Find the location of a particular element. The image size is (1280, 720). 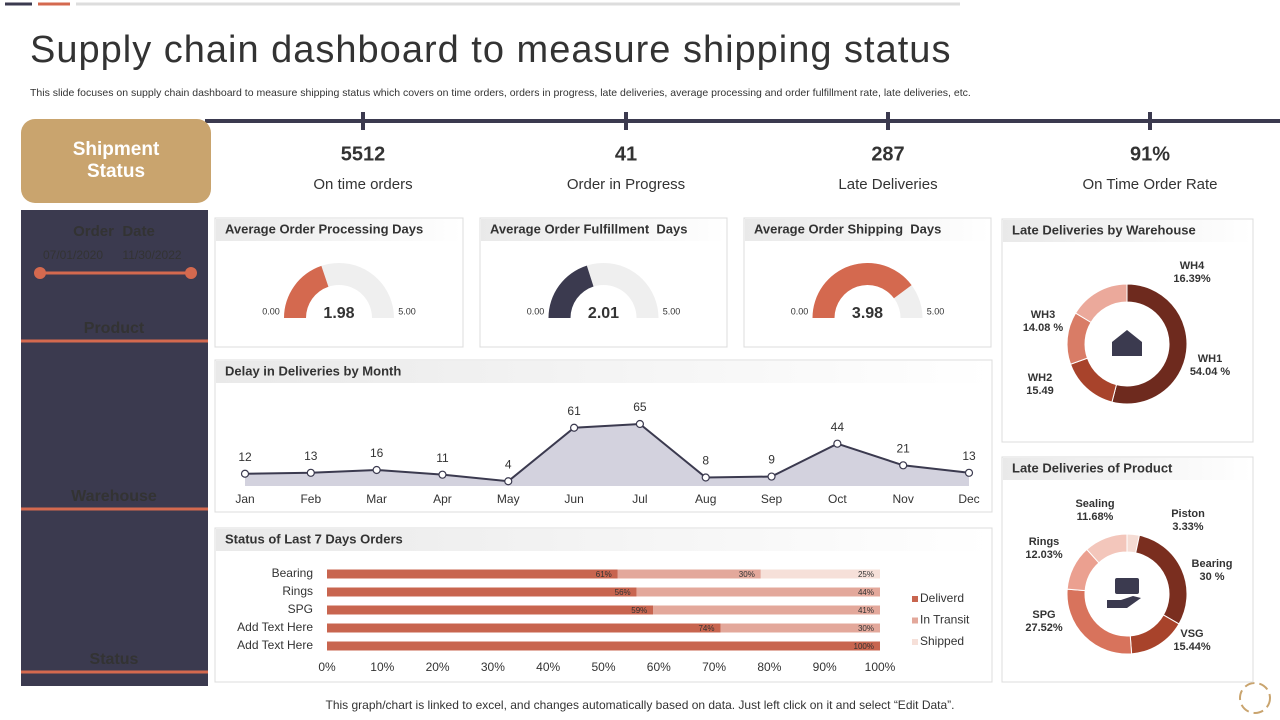

slice-name: WH4 is located at coordinates (1192, 266).